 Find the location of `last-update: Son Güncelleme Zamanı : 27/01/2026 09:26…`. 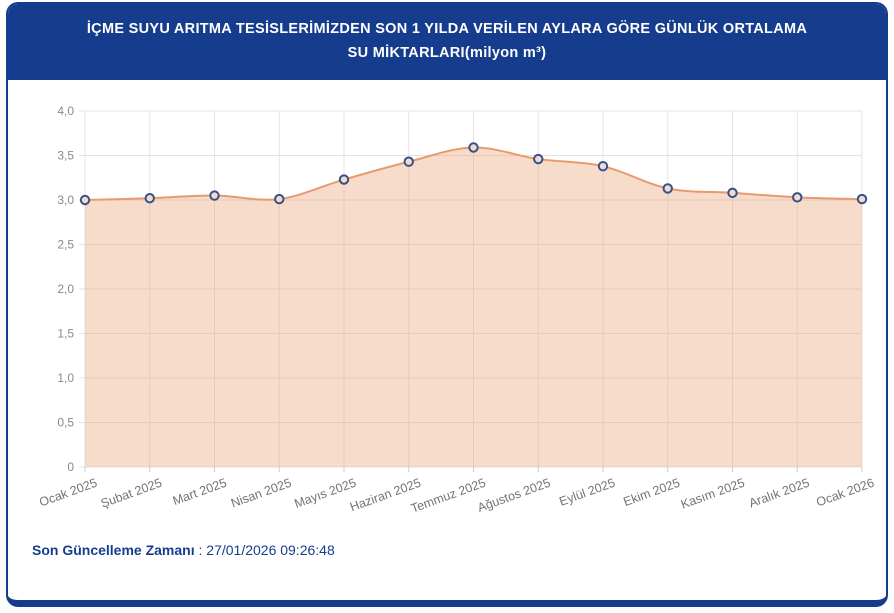

last-update: Son Güncelleme Zamanı : 27/01/2026 09:26… is located at coordinates (447, 545).